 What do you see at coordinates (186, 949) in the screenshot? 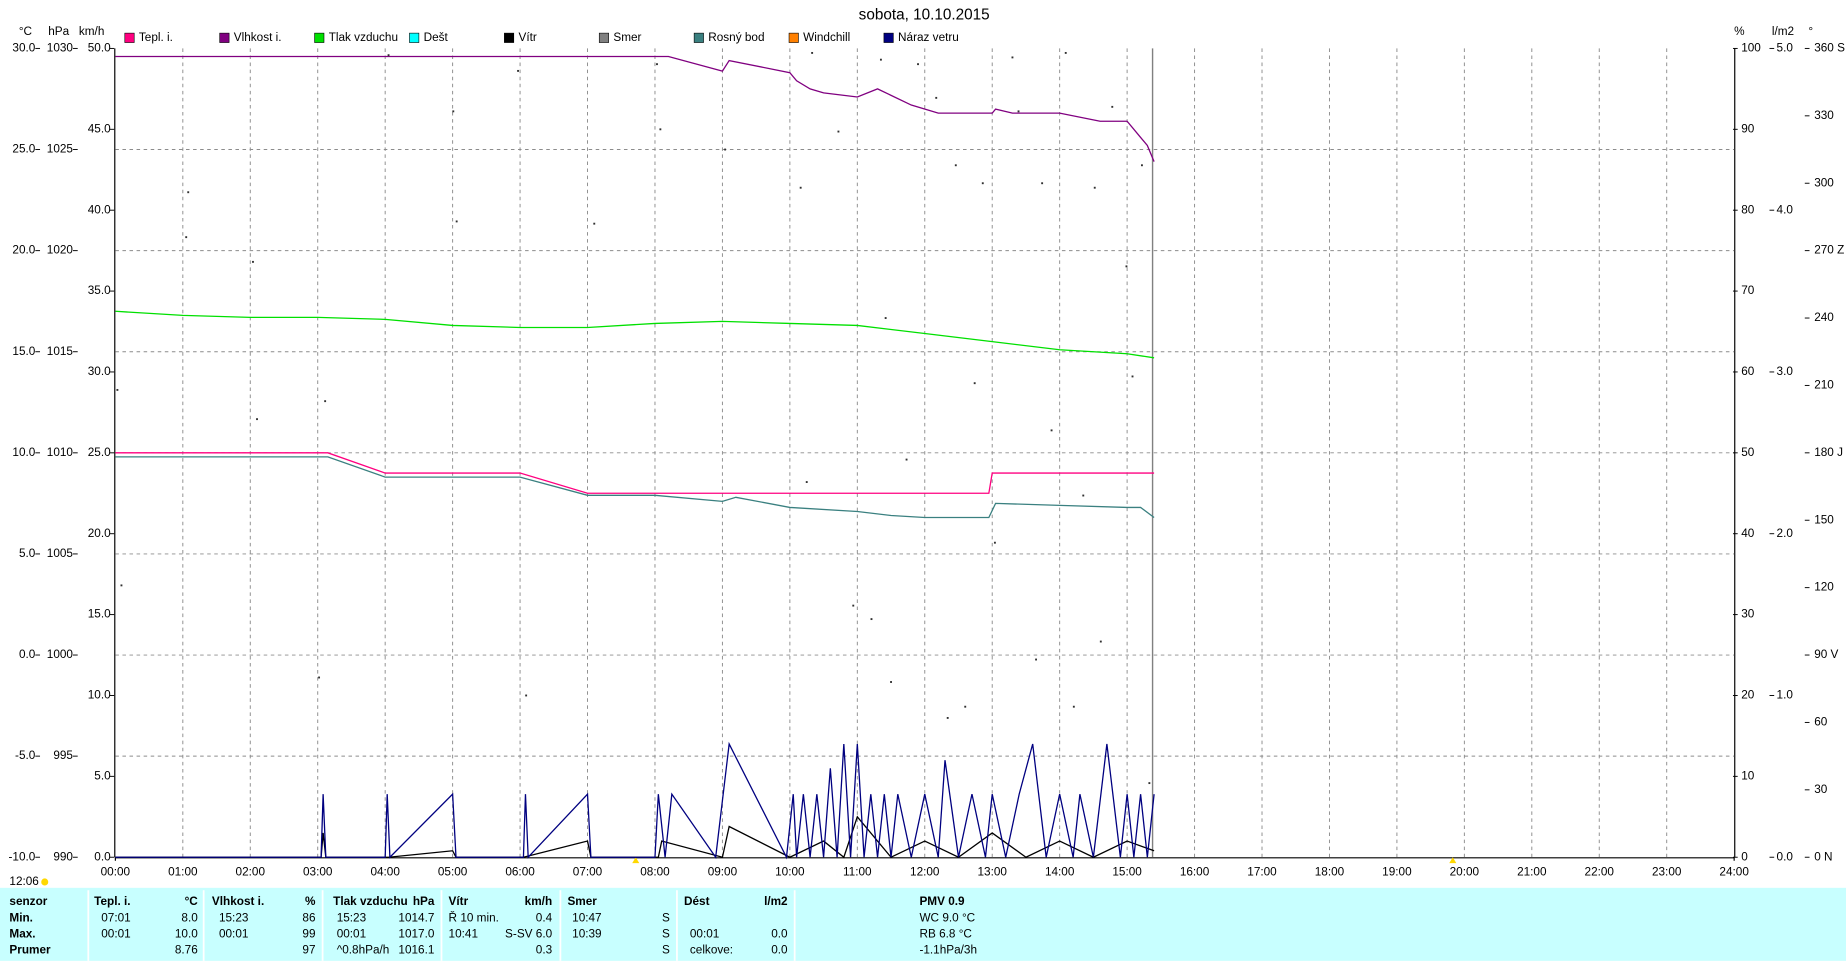
I see `stats-cell: 8.76` at bounding box center [186, 949].